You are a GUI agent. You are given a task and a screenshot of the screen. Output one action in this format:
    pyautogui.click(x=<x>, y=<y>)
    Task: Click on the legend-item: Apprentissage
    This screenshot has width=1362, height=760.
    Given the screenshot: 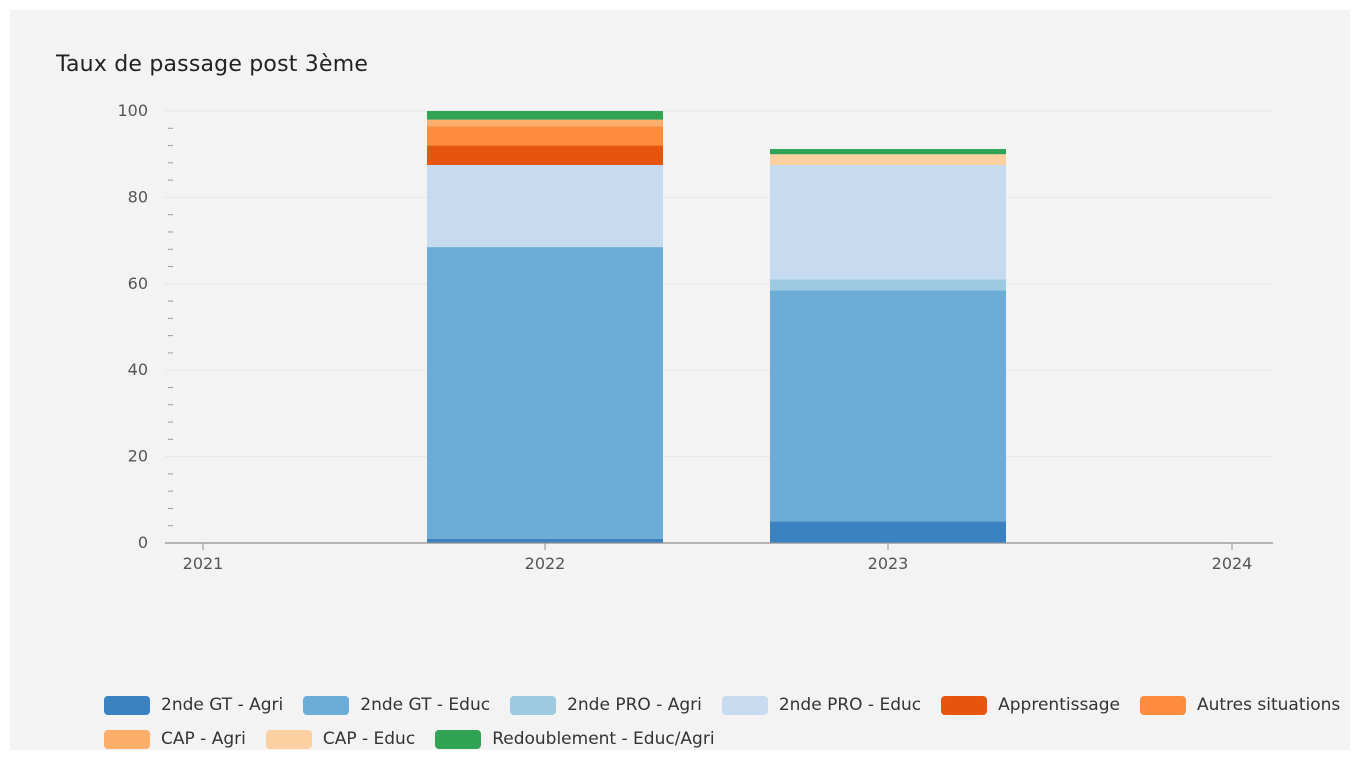 What is the action you would take?
    pyautogui.click(x=1030, y=705)
    